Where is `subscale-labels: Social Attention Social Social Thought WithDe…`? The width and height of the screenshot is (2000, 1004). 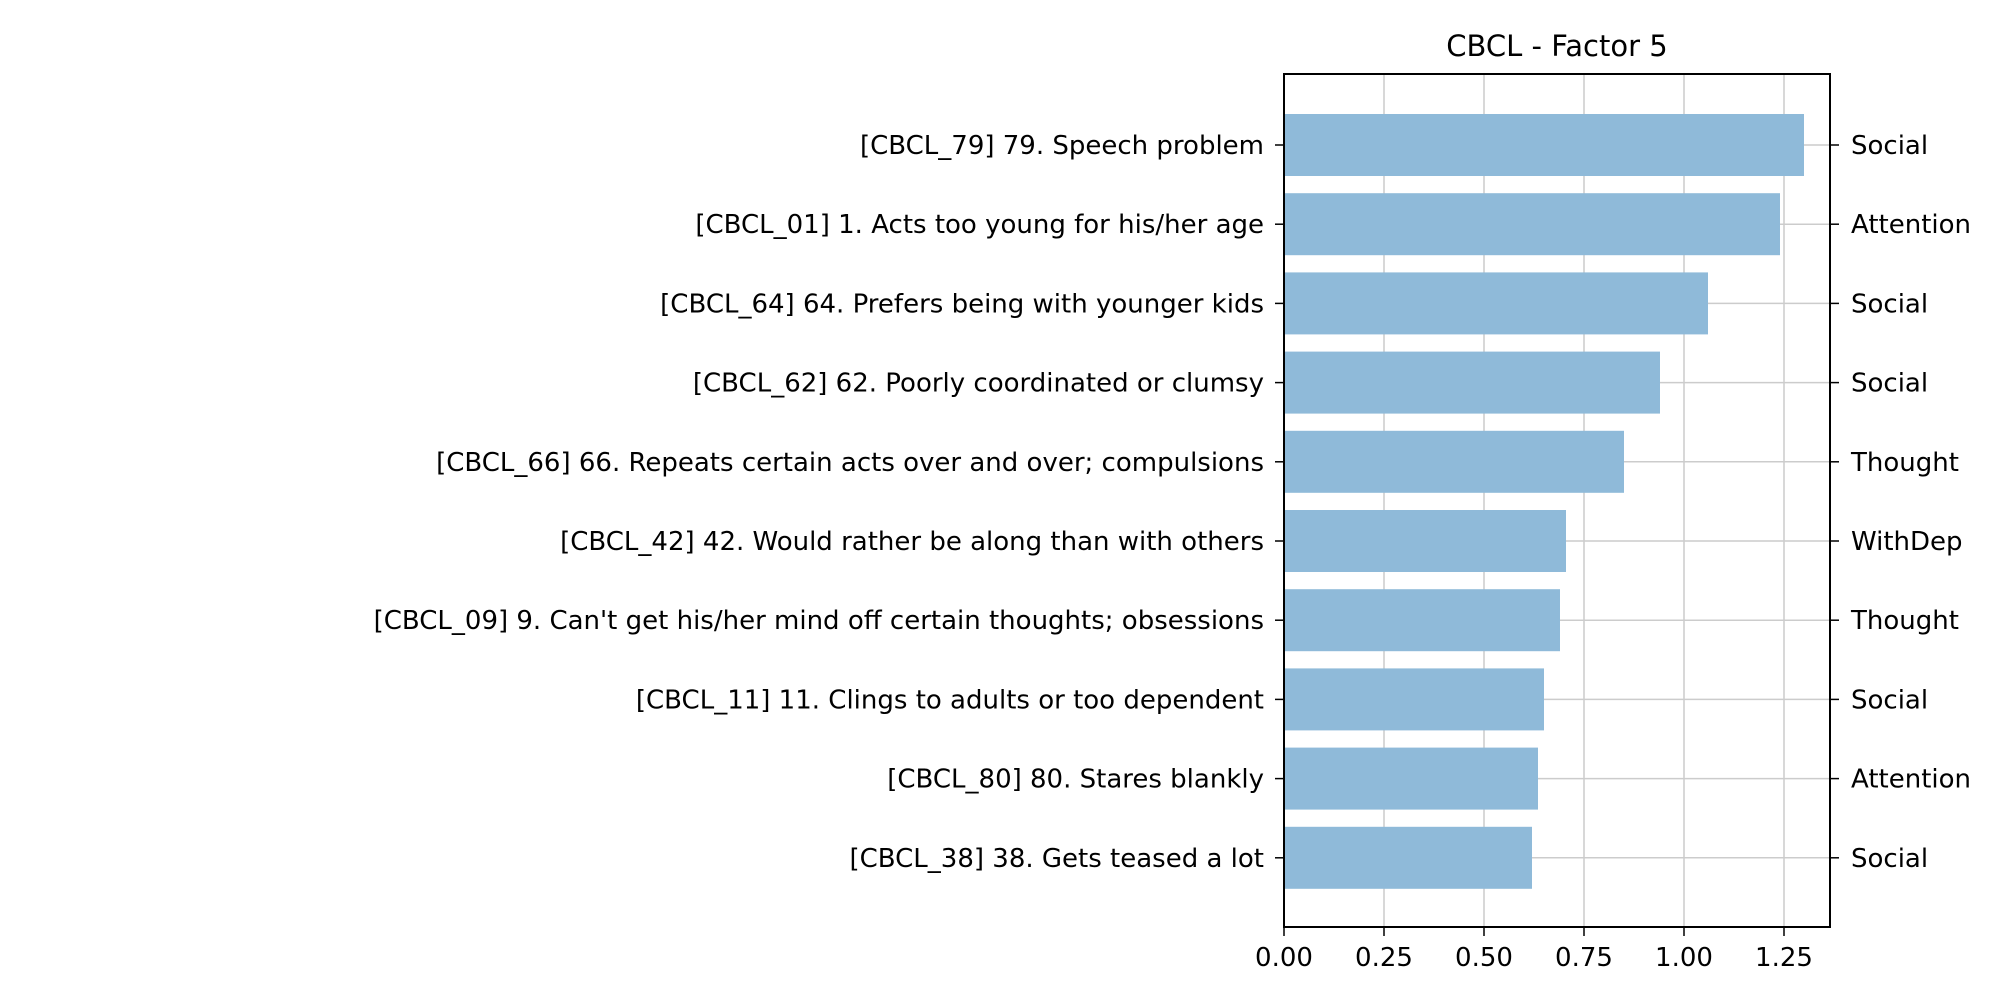
subscale-labels: Social Attention Social Social Thought WithDe… is located at coordinates (1900, 502).